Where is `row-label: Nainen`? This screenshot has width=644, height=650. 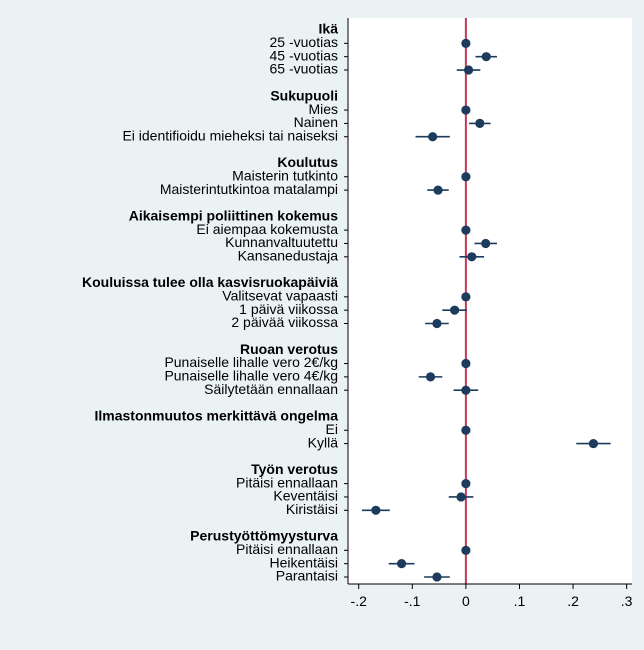
row-label: Nainen is located at coordinates (316, 122).